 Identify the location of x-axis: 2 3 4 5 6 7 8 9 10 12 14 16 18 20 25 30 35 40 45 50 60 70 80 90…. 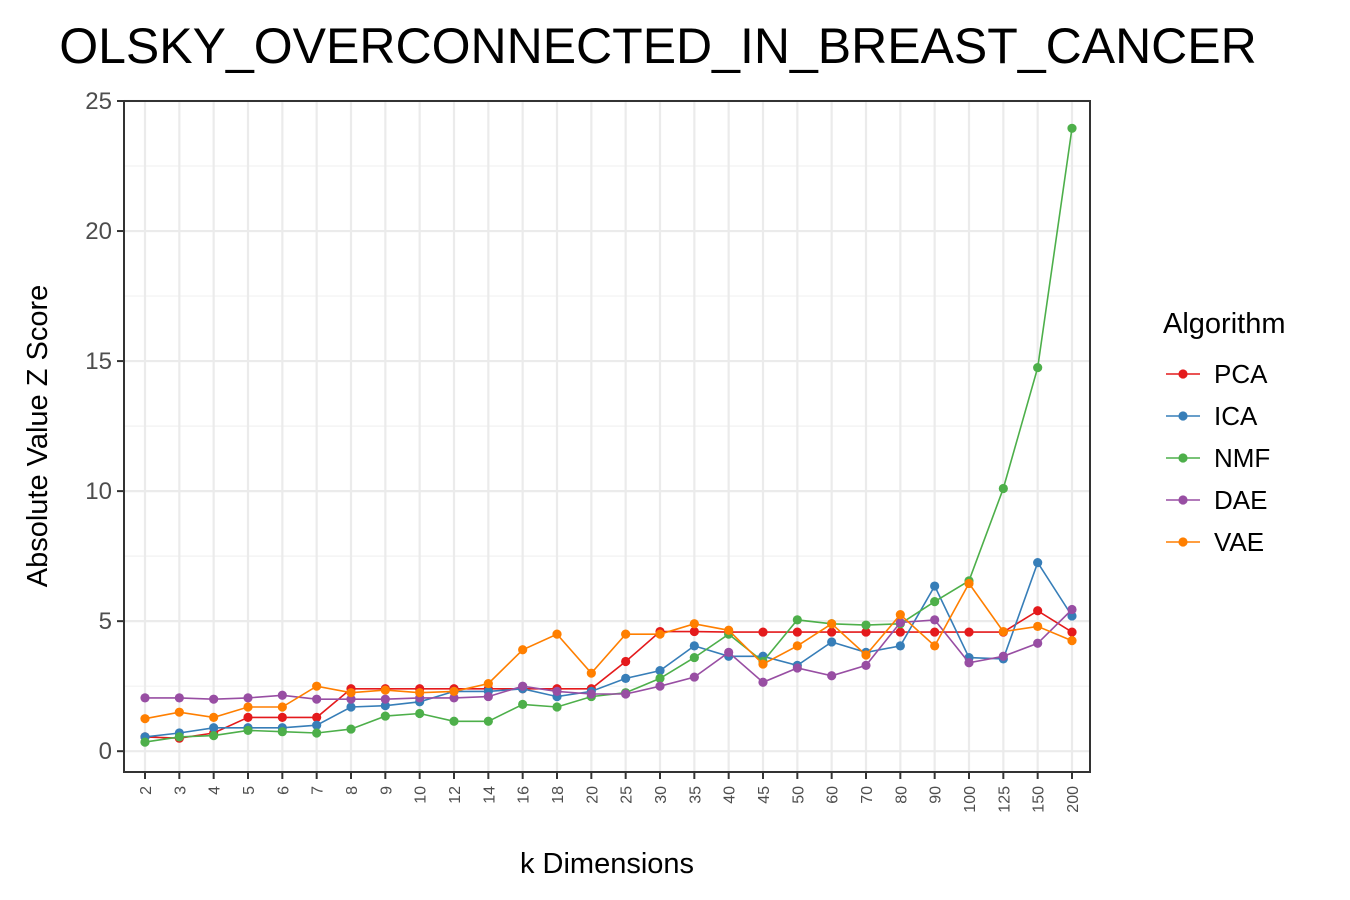
(610, 792).